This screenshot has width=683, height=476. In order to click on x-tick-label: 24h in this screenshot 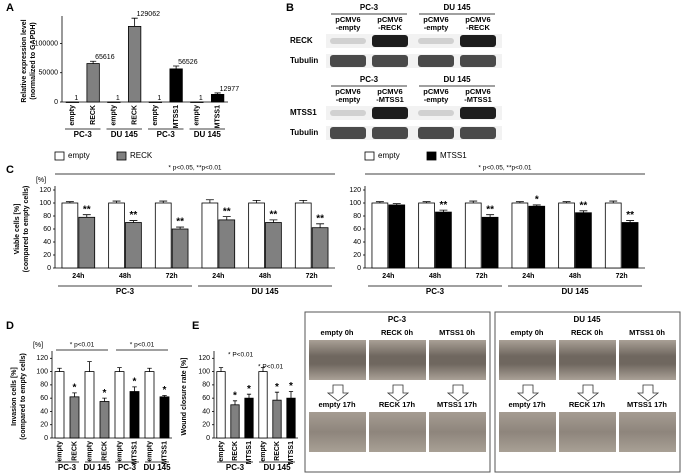, I will do `click(528, 276)`.